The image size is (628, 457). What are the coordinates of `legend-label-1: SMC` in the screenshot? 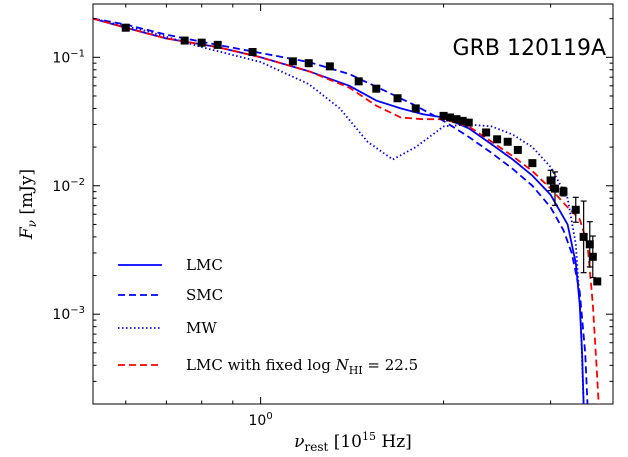 It's located at (204, 295).